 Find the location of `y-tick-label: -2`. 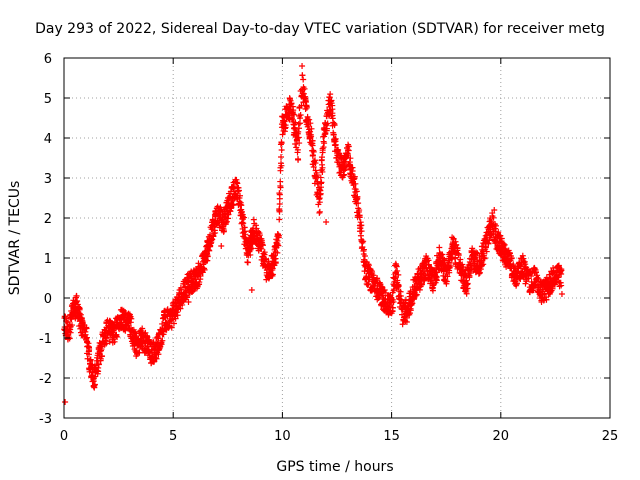

y-tick-label: -2 is located at coordinates (45, 379).